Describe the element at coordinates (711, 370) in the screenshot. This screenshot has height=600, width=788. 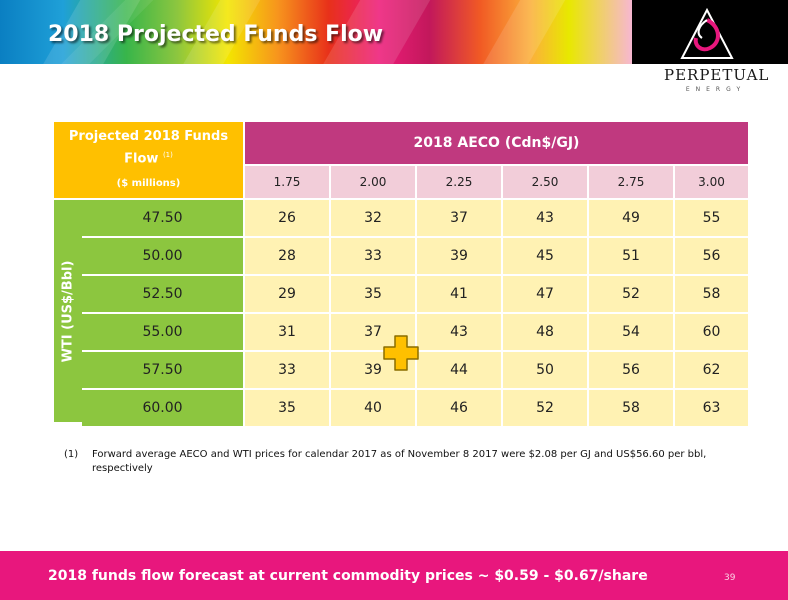
I see `funds-flow-cell: 62` at that location.